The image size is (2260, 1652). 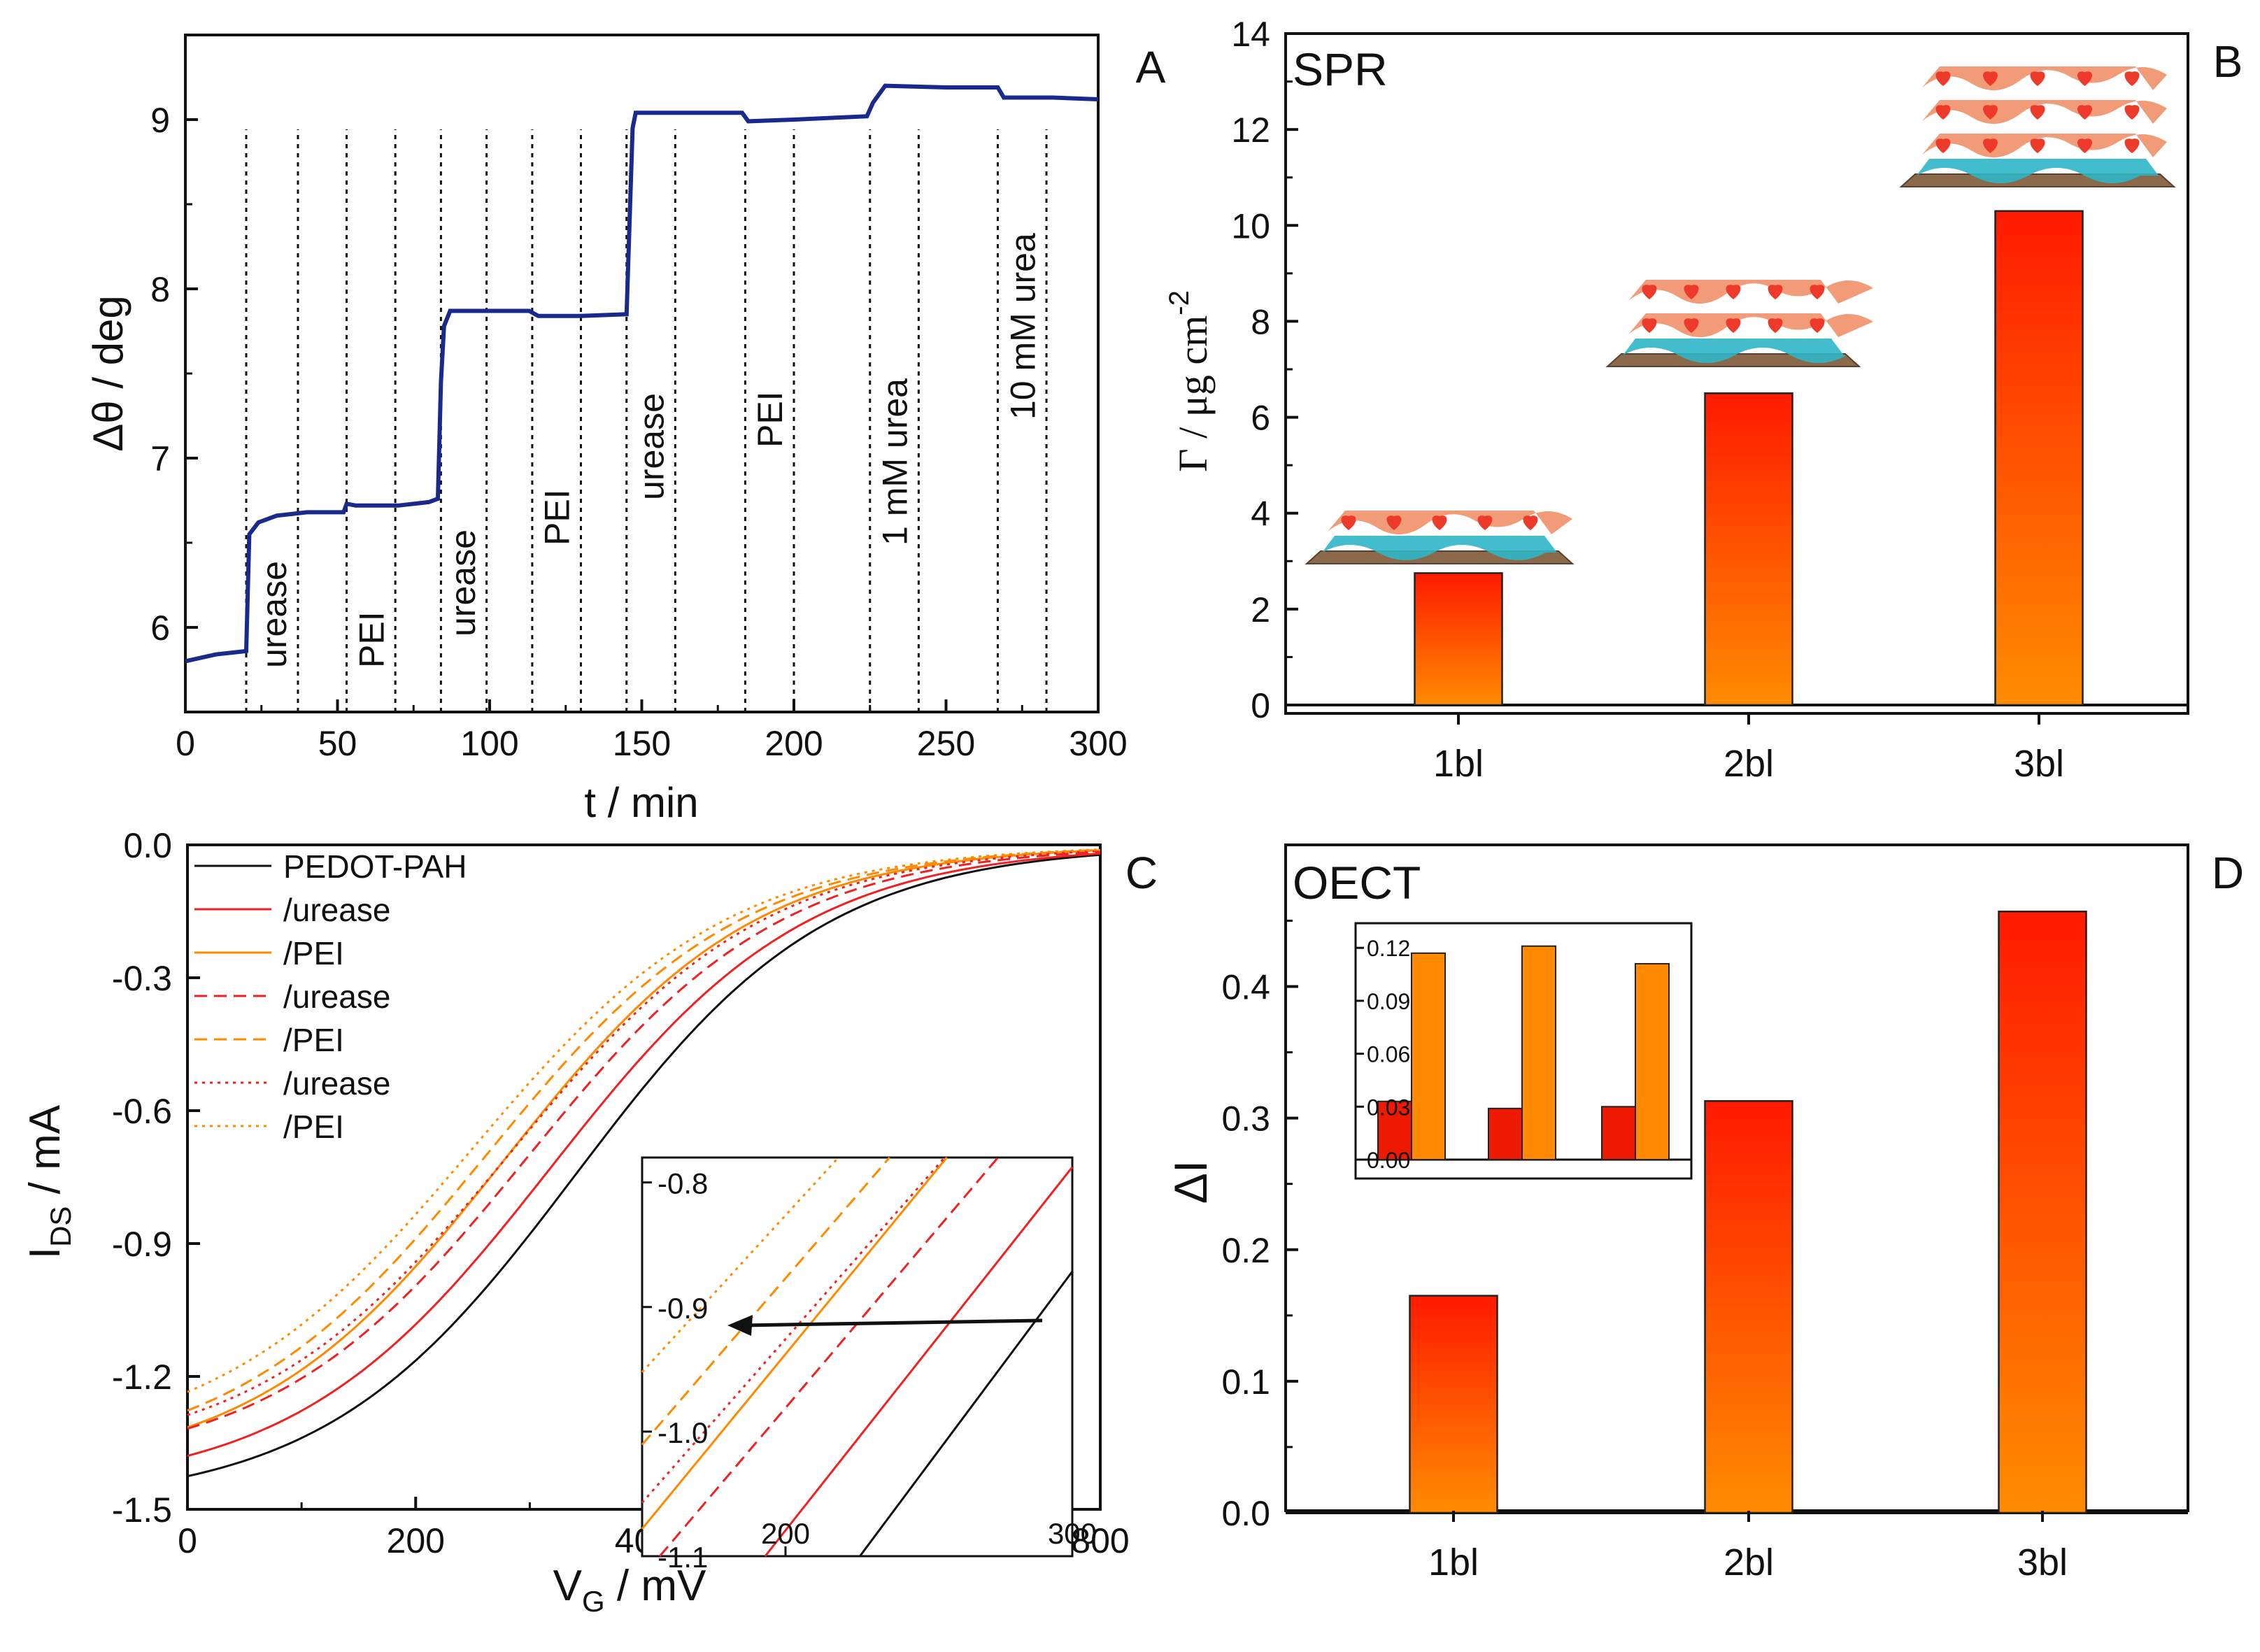 I want to click on multilayer-3bl-icon, so click(x=2038, y=126).